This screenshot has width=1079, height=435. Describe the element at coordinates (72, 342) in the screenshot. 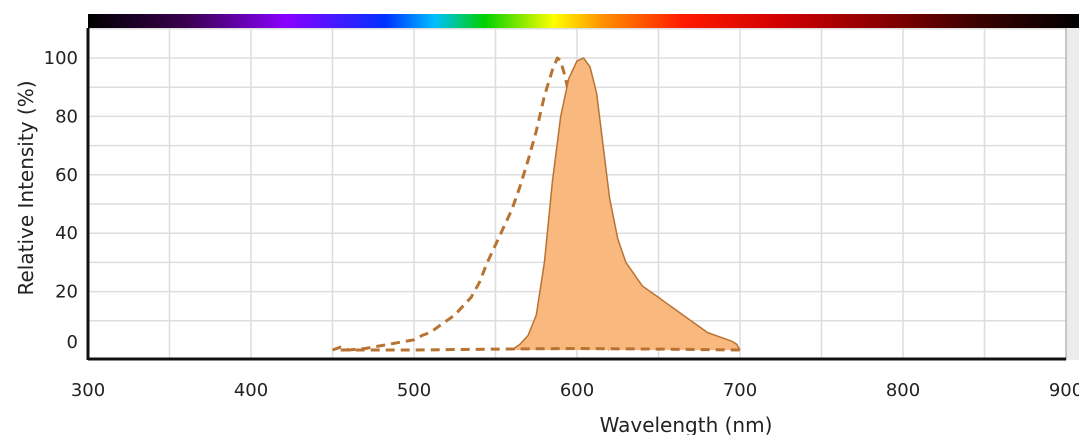

I see `y-tick-label: 0` at that location.